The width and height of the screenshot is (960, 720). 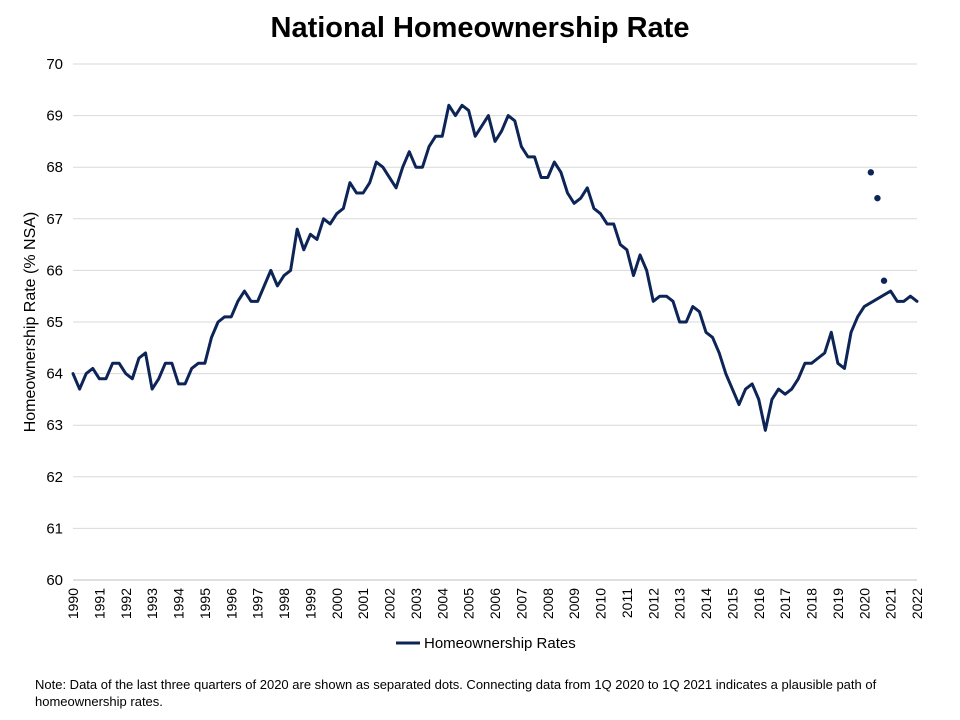 I want to click on x-tick-label: 1997, so click(x=258, y=603).